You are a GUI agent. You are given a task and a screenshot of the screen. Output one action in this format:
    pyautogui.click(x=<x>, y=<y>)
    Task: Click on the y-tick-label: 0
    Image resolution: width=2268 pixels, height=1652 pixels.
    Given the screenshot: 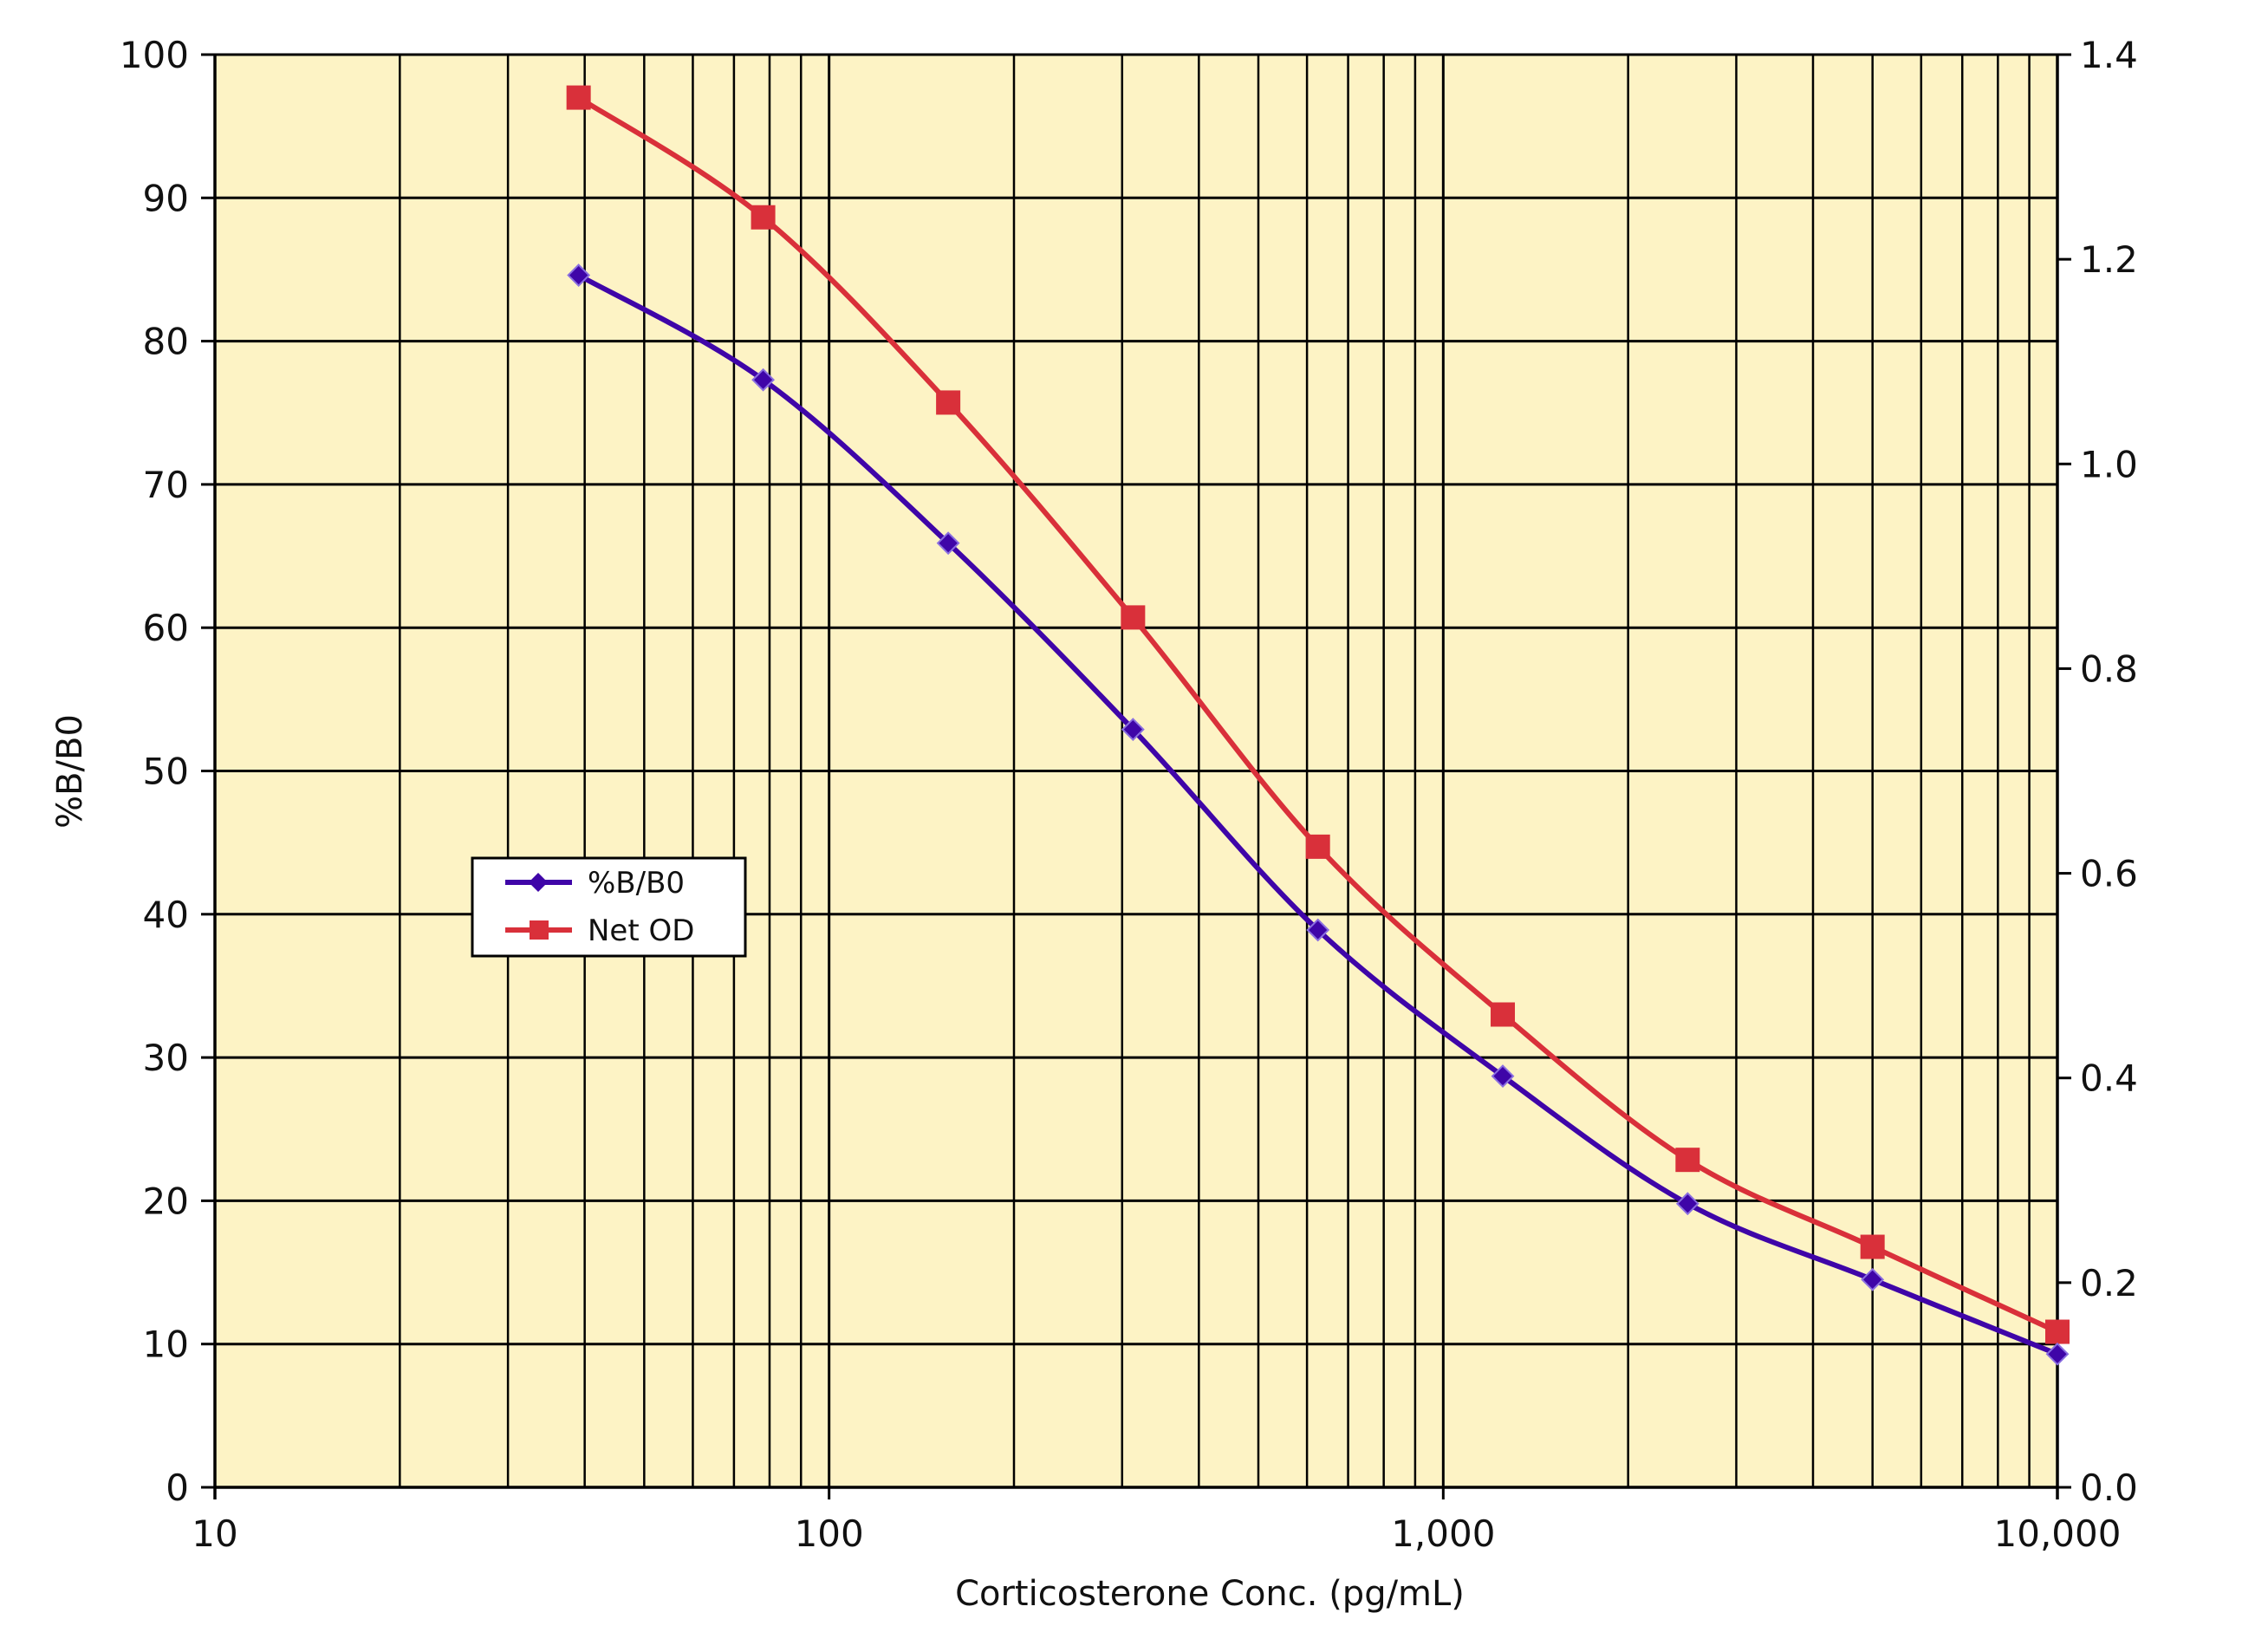 What is the action you would take?
    pyautogui.click(x=177, y=1488)
    